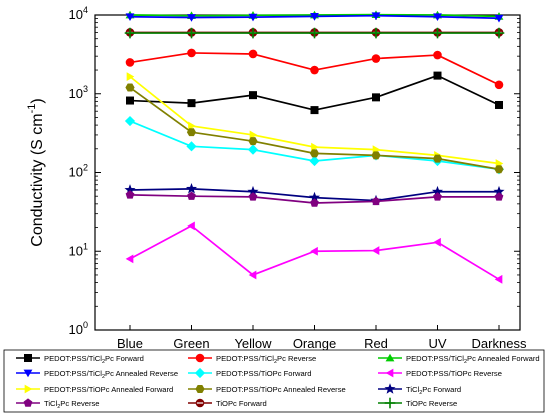  I want to click on legend-item: TiOPc Forward, so click(227, 403).